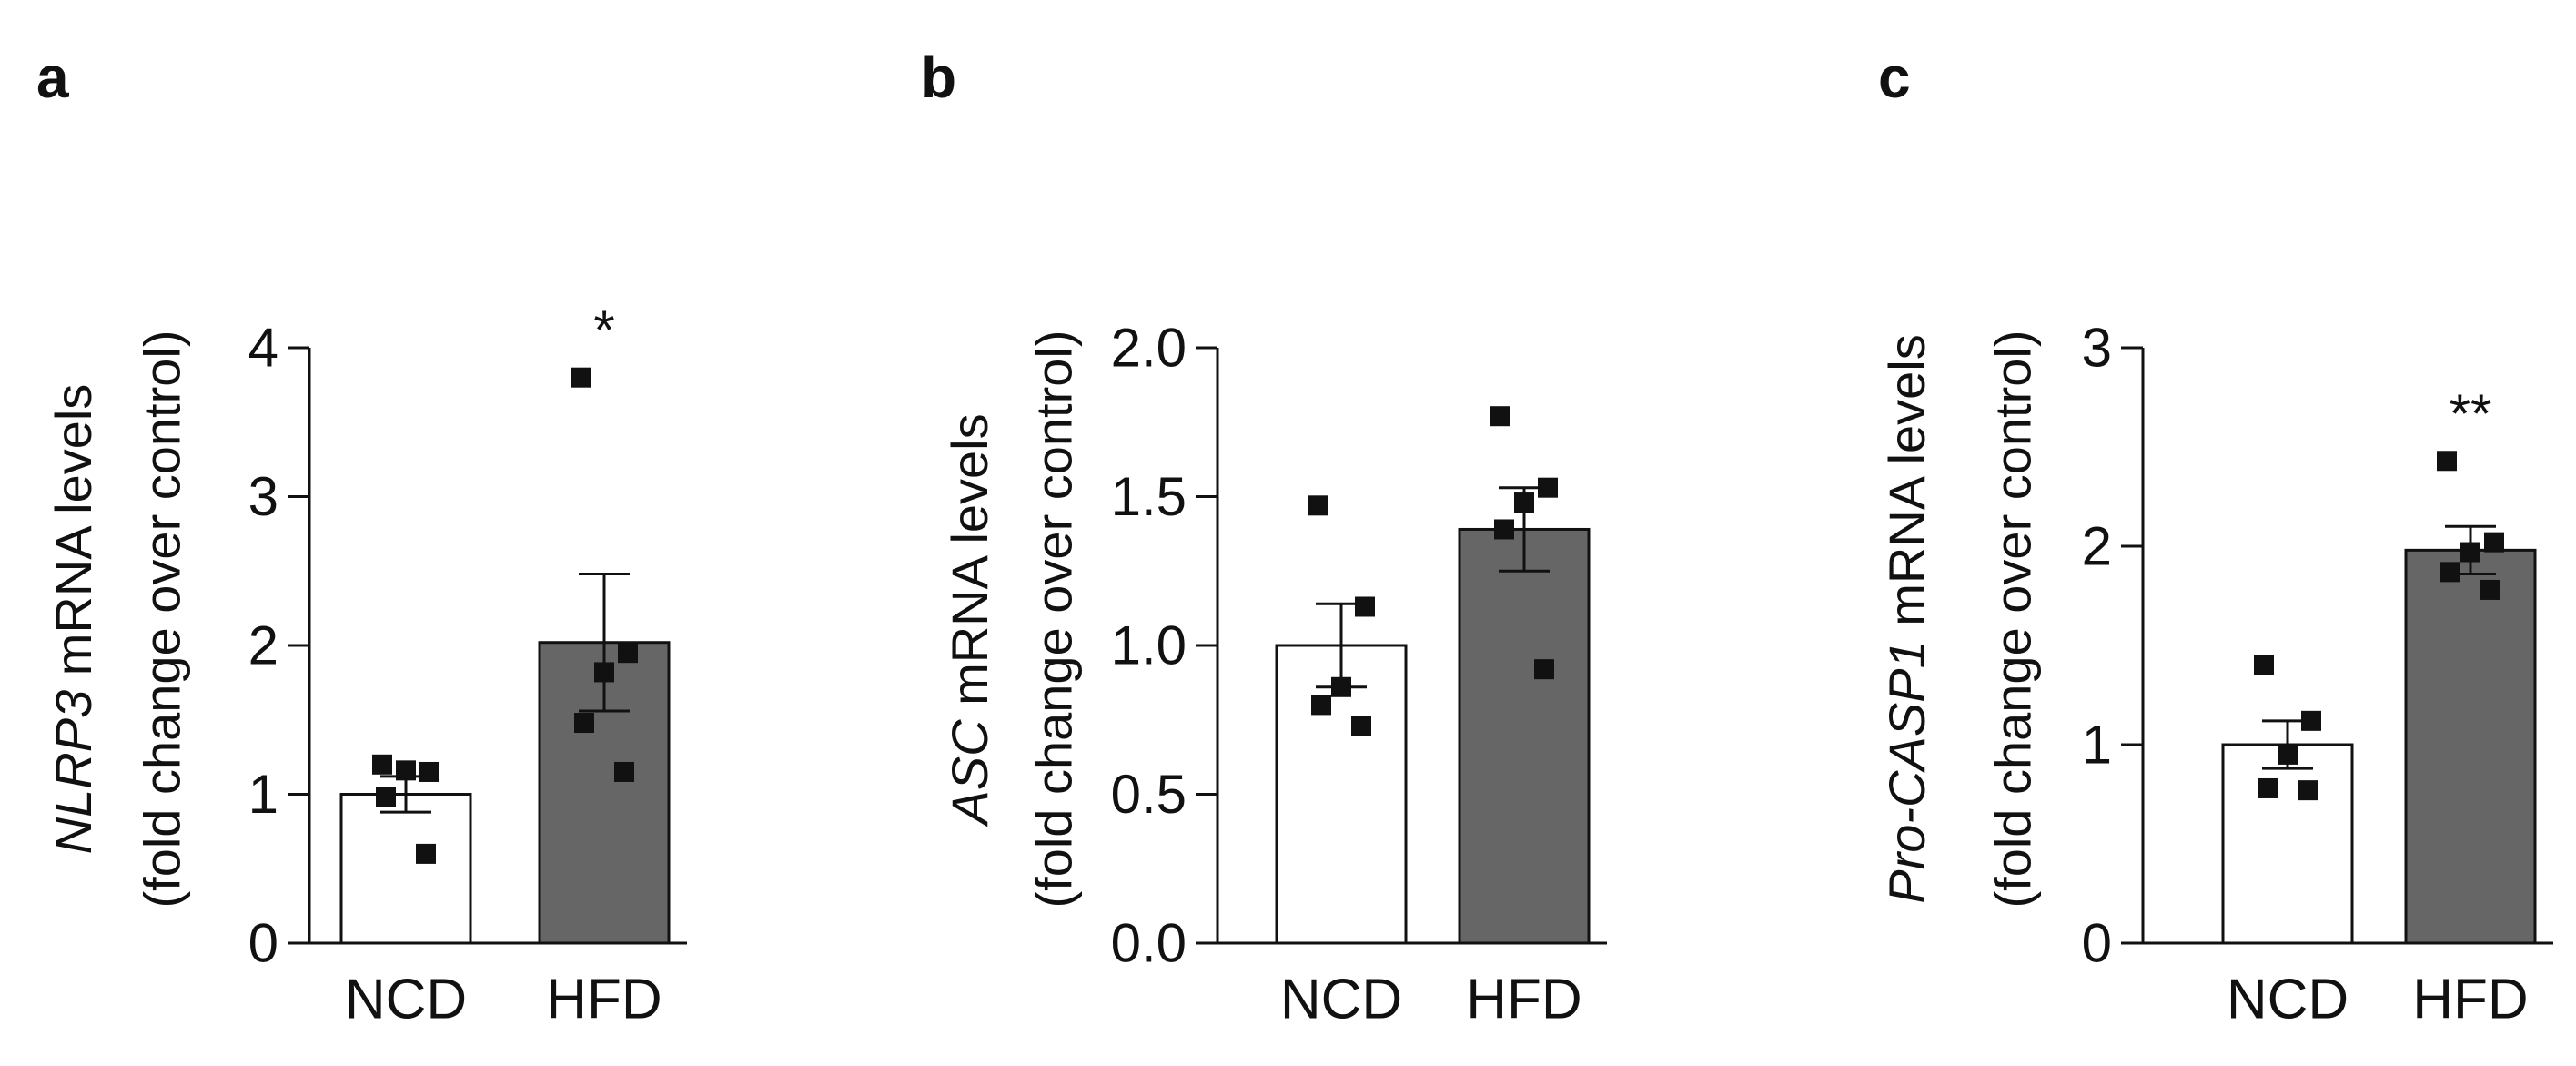 The image size is (2576, 1066). I want to click on y-axis-title-line1: Pro-CASP1 mRNA levels, so click(1906, 619).